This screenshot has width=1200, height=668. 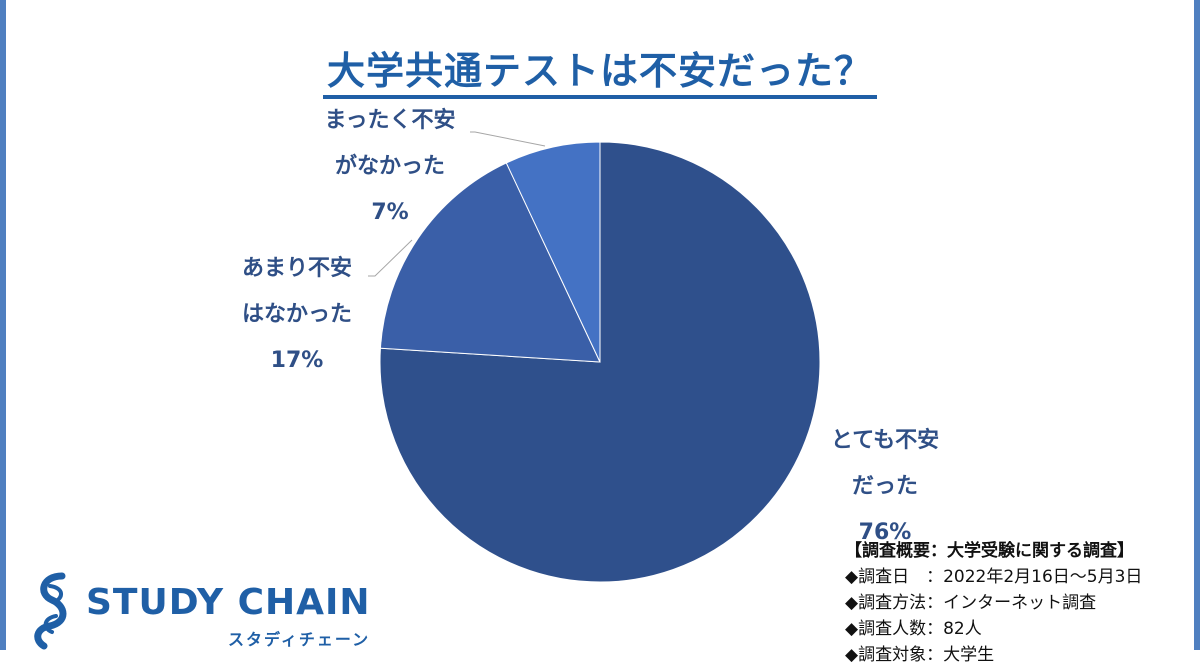 I want to click on slice-label-amari: あまり不安 はなかった 17%, so click(x=297, y=315).